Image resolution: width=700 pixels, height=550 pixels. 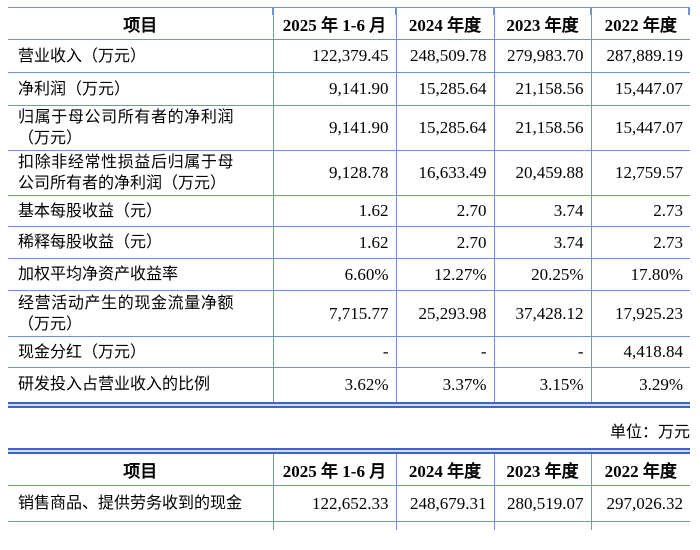 What do you see at coordinates (640, 384) in the screenshot?
I see `value-cell: 3.29%` at bounding box center [640, 384].